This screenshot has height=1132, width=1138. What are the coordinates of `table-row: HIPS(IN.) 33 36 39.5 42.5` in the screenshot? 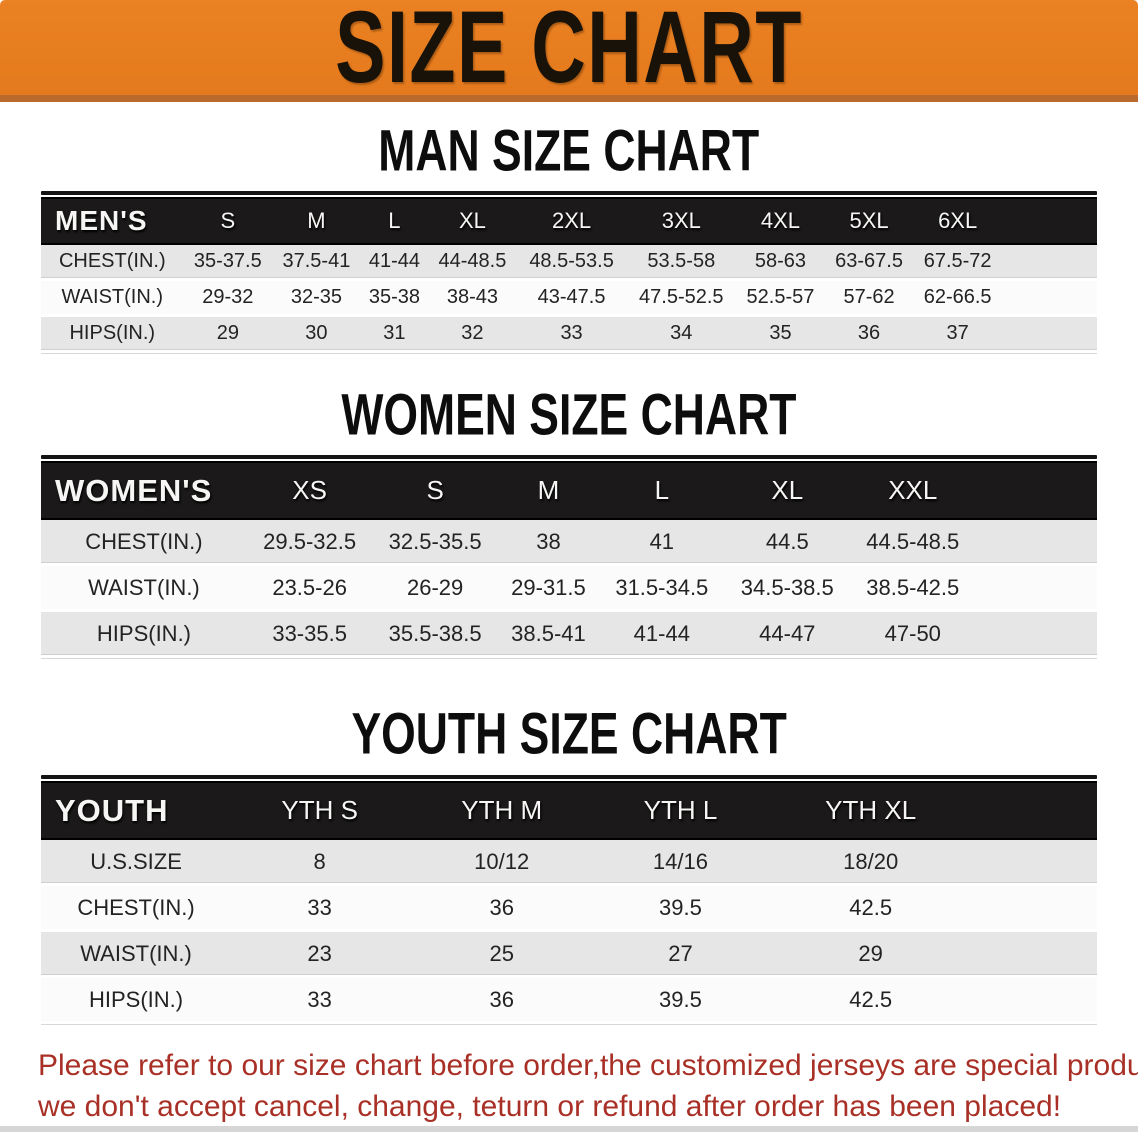 It's located at (569, 1000).